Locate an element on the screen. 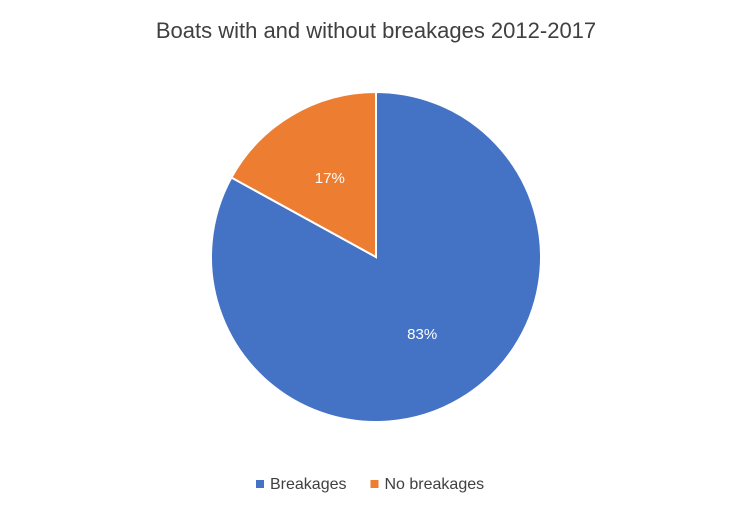 The height and width of the screenshot is (511, 752). data-label: 17% is located at coordinates (330, 178).